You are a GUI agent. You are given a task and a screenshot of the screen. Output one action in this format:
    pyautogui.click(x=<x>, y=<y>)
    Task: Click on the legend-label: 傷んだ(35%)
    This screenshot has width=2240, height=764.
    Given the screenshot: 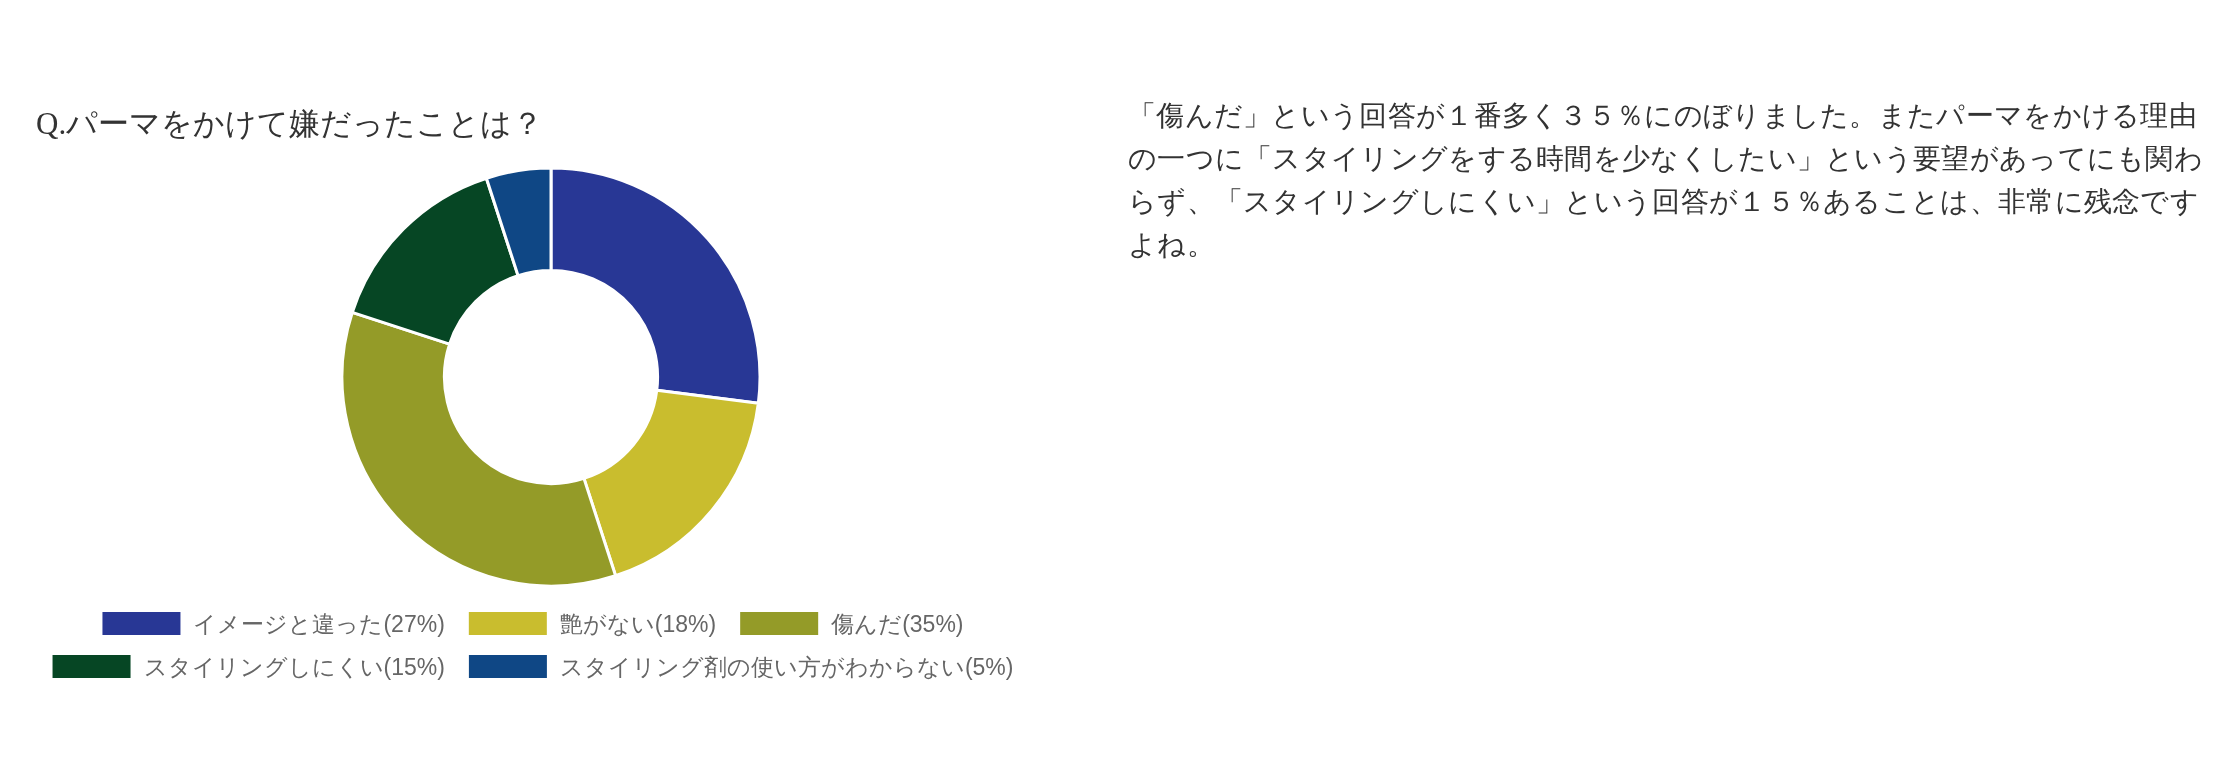 What is the action you would take?
    pyautogui.click(x=897, y=623)
    